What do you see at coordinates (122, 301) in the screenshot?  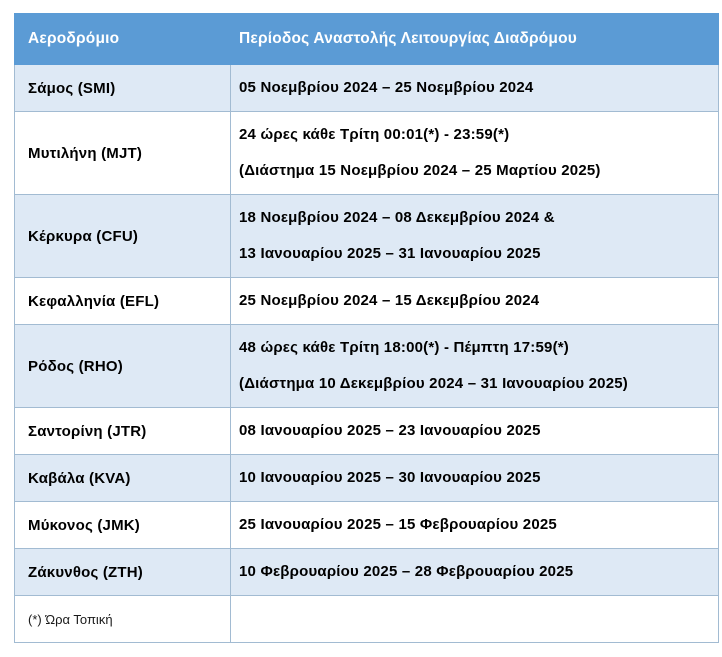 I see `airport-cell: Κεφαλληνία (EFL)` at bounding box center [122, 301].